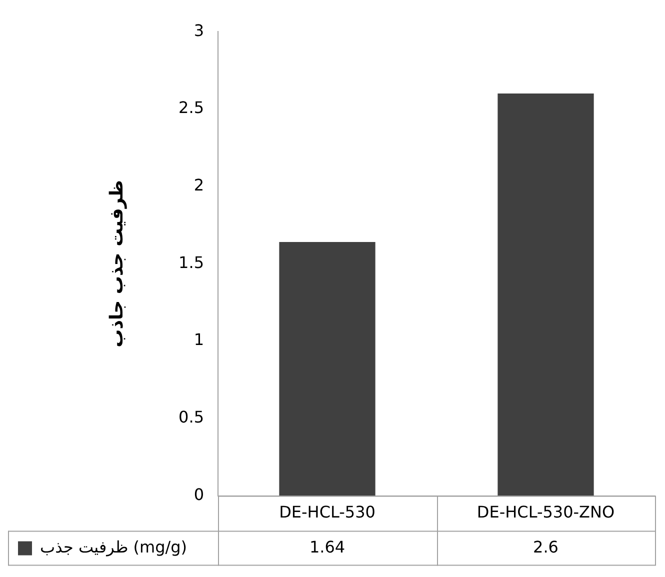 This screenshot has height=577, width=665. I want to click on y-tick-label: 0.5, so click(191, 417).